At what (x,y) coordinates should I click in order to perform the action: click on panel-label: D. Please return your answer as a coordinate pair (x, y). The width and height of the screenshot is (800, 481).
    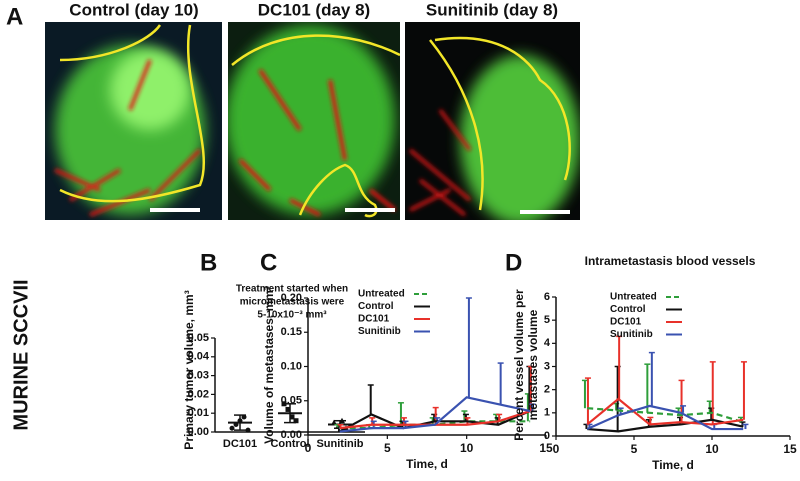
    Looking at the image, I should click on (513, 262).